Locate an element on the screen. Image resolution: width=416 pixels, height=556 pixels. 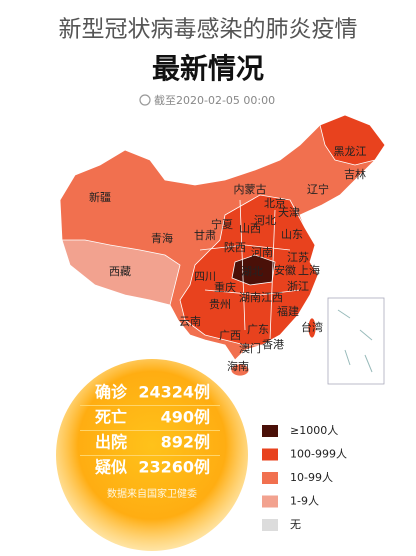
province-label: 福建 is located at coordinates (288, 311).